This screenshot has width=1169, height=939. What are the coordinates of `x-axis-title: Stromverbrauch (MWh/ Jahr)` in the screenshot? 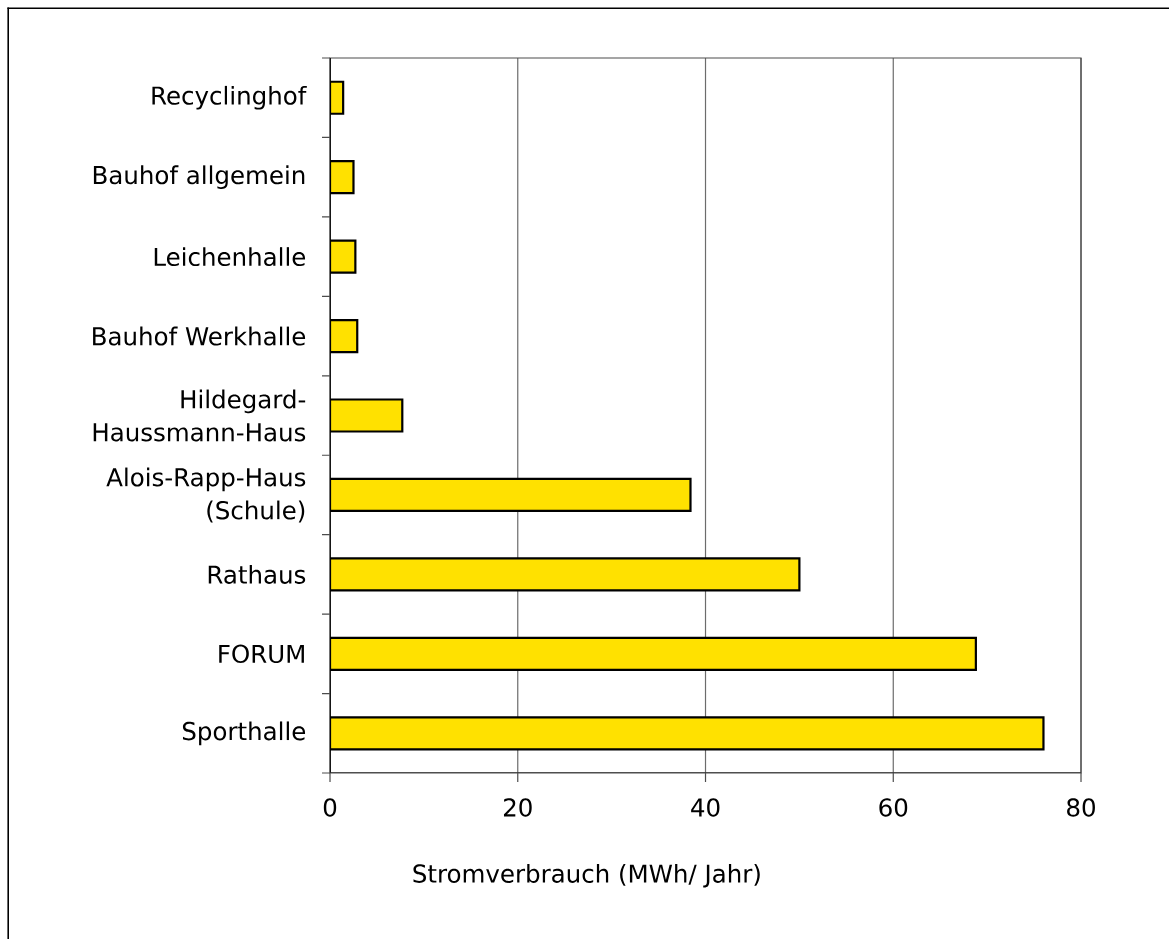 It's located at (586, 875).